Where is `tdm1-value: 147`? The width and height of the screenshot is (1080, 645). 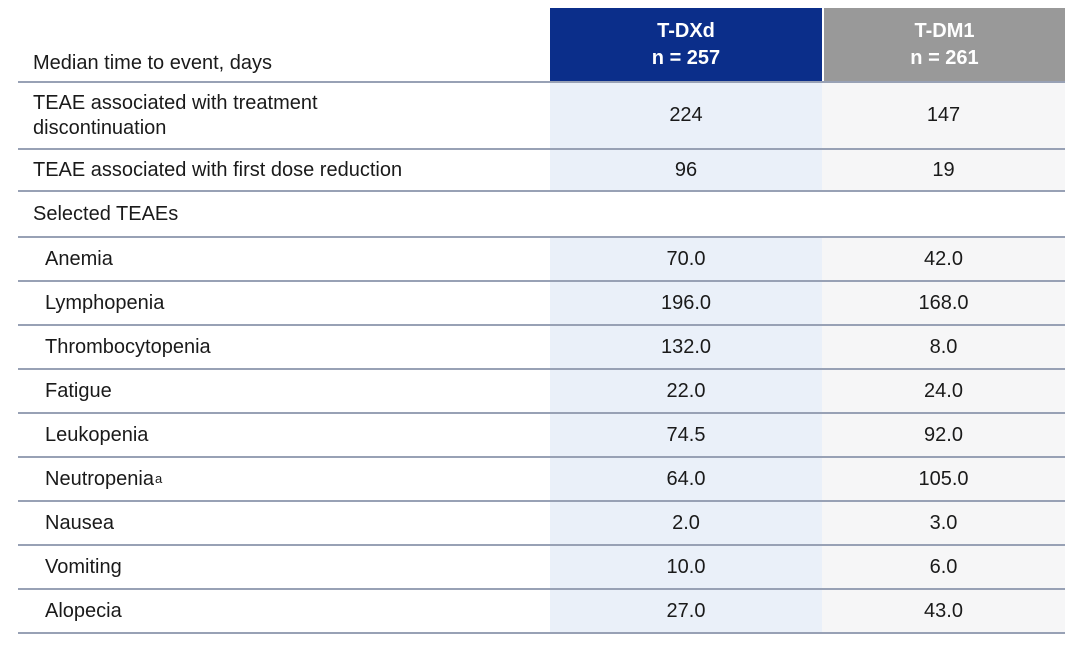
tdm1-value: 147 is located at coordinates (943, 115).